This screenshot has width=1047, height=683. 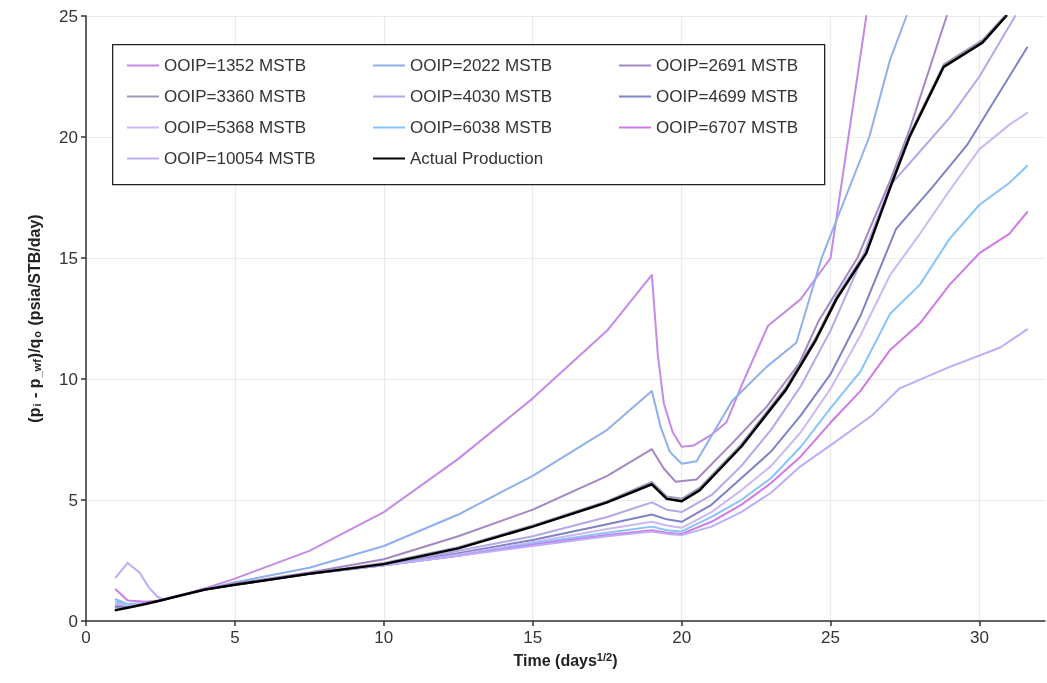 I want to click on y-tick-label: 5, so click(x=73, y=500).